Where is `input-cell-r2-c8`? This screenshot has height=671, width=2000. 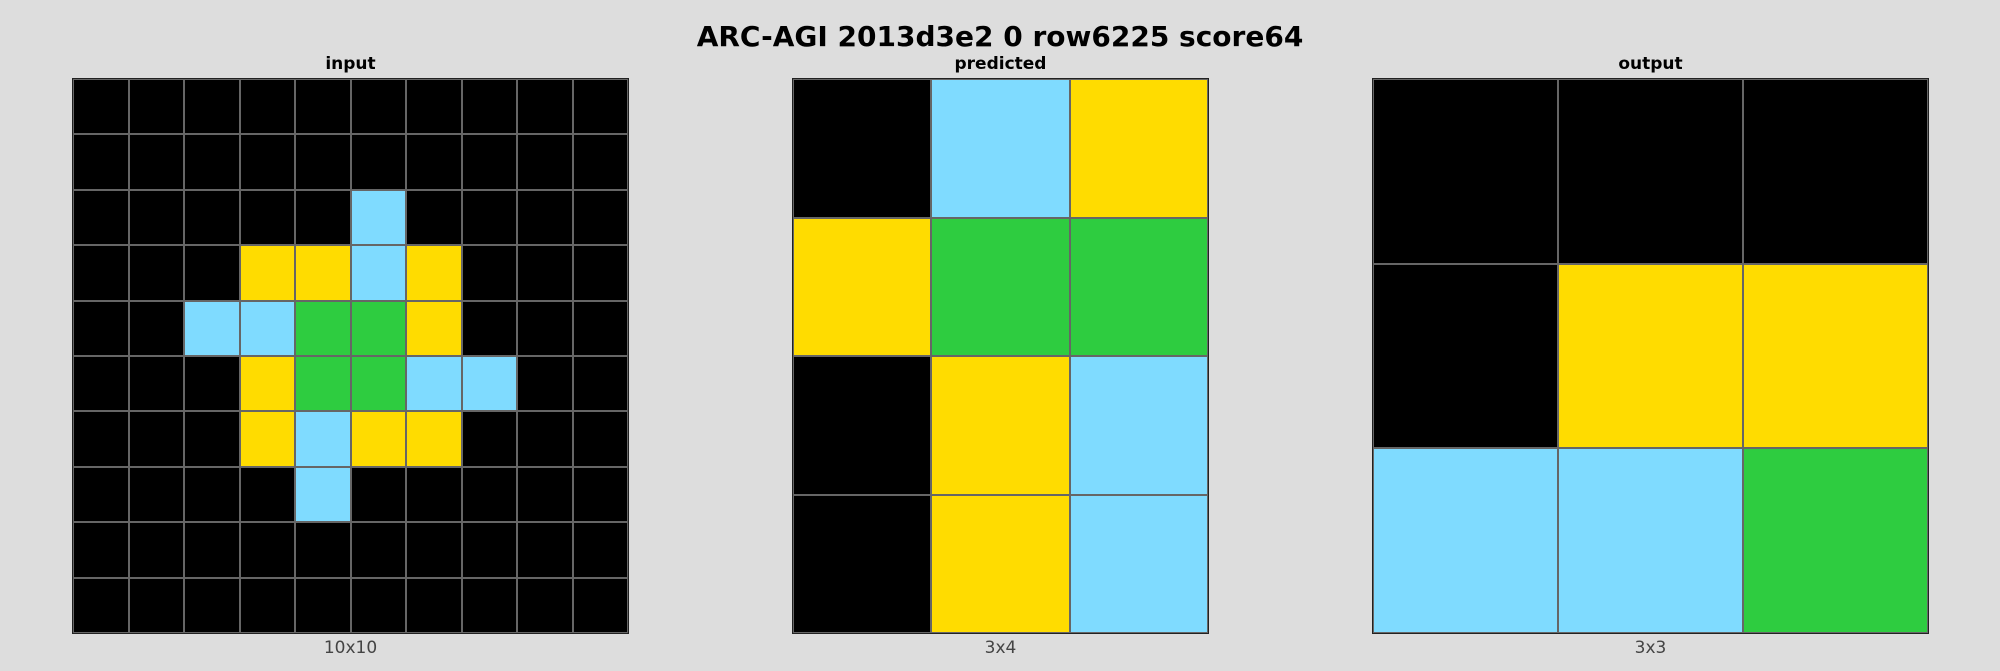
input-cell-r2-c8 is located at coordinates (545, 217).